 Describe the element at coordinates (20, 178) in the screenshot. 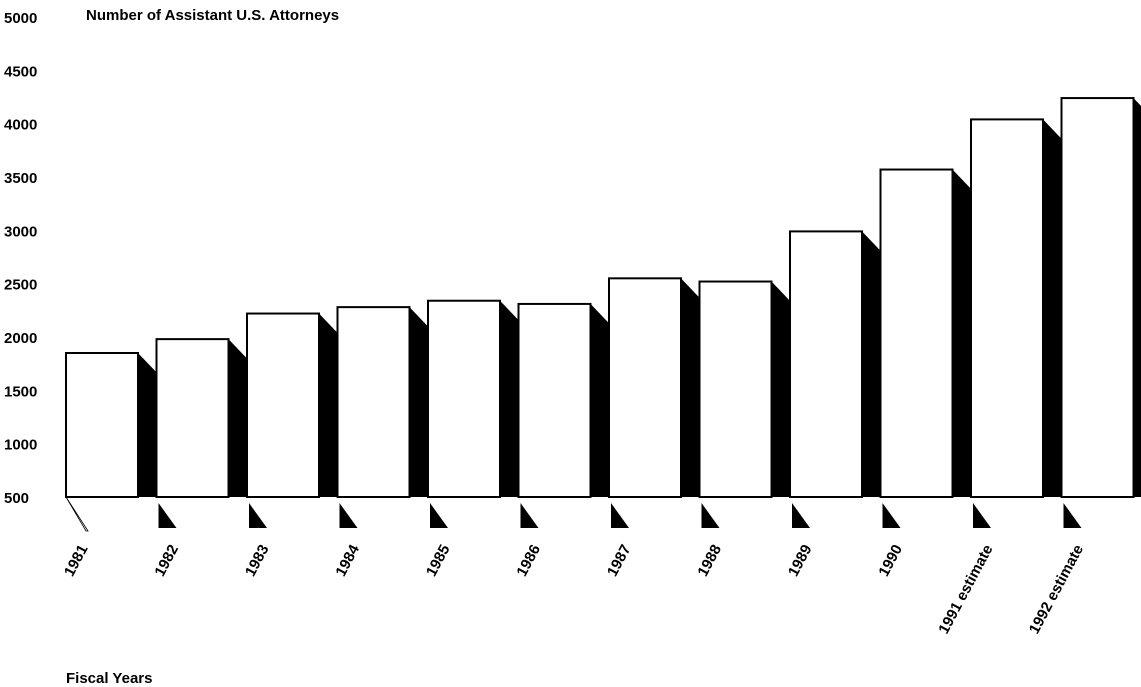

I see `y-tick-label: 3500` at that location.